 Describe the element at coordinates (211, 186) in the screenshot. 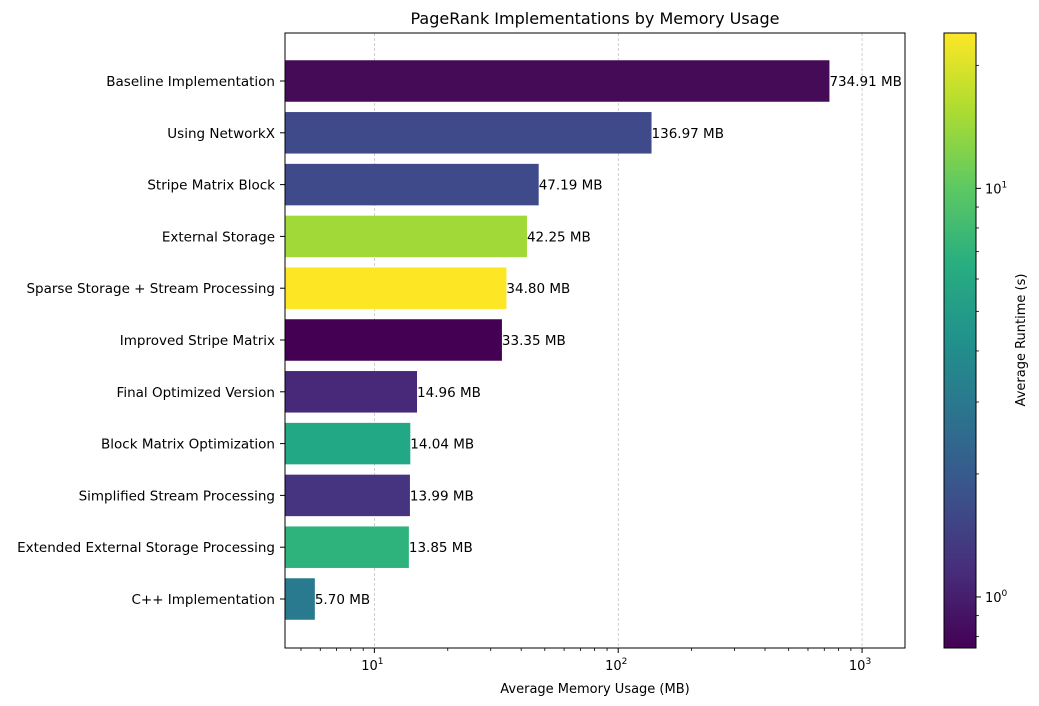

I see `category-label: Stripe Matrix Block` at that location.